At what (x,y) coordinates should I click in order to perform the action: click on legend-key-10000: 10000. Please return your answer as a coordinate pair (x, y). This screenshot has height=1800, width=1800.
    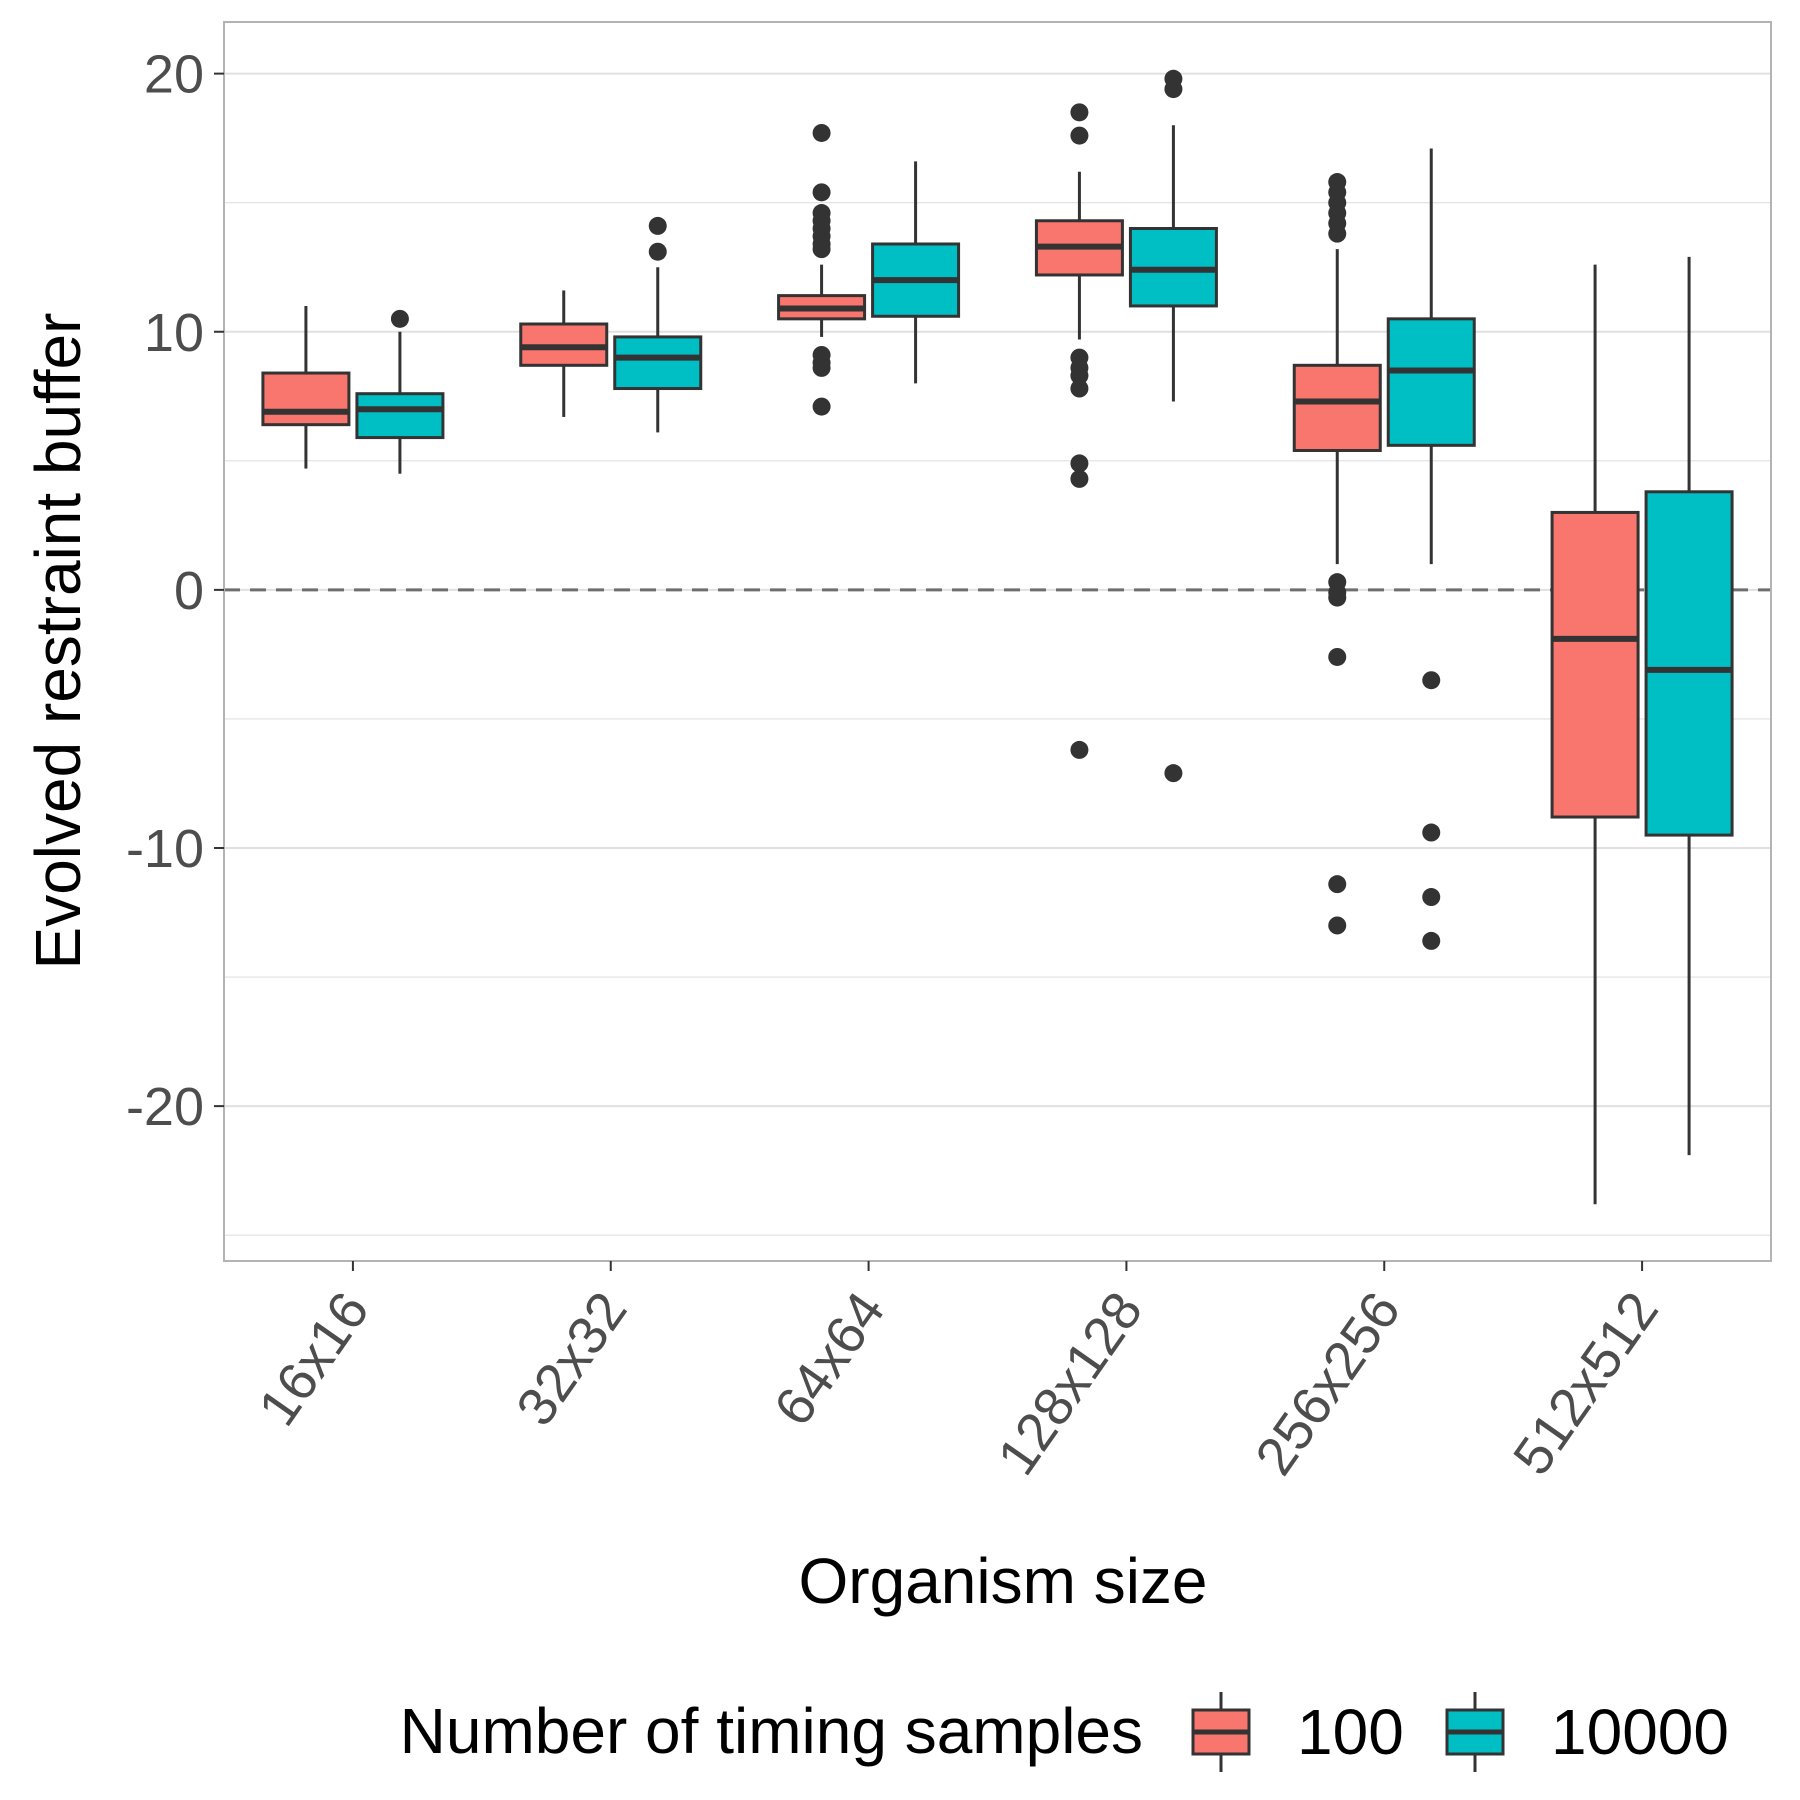
    Looking at the image, I should click on (1587, 1732).